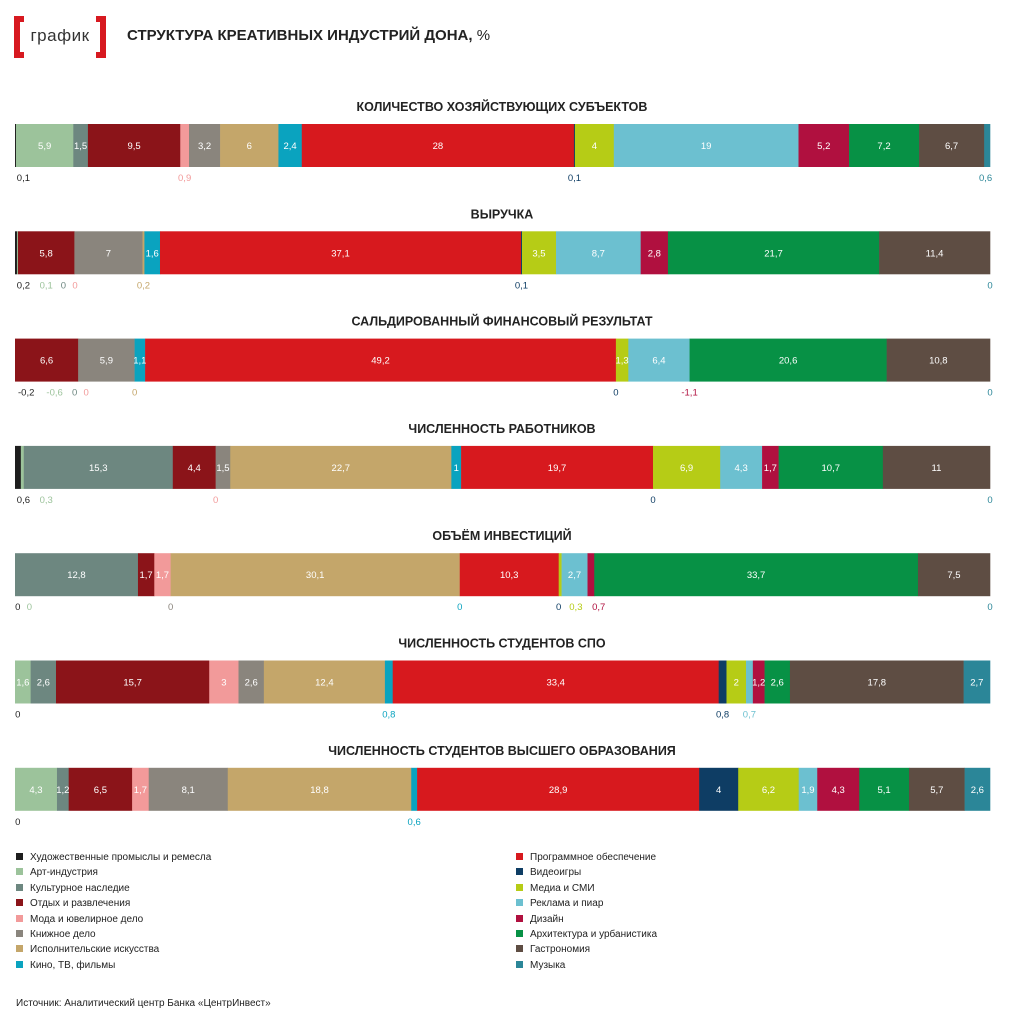  Describe the element at coordinates (19, 37) in the screenshot. I see `logo-left-bracket` at that location.